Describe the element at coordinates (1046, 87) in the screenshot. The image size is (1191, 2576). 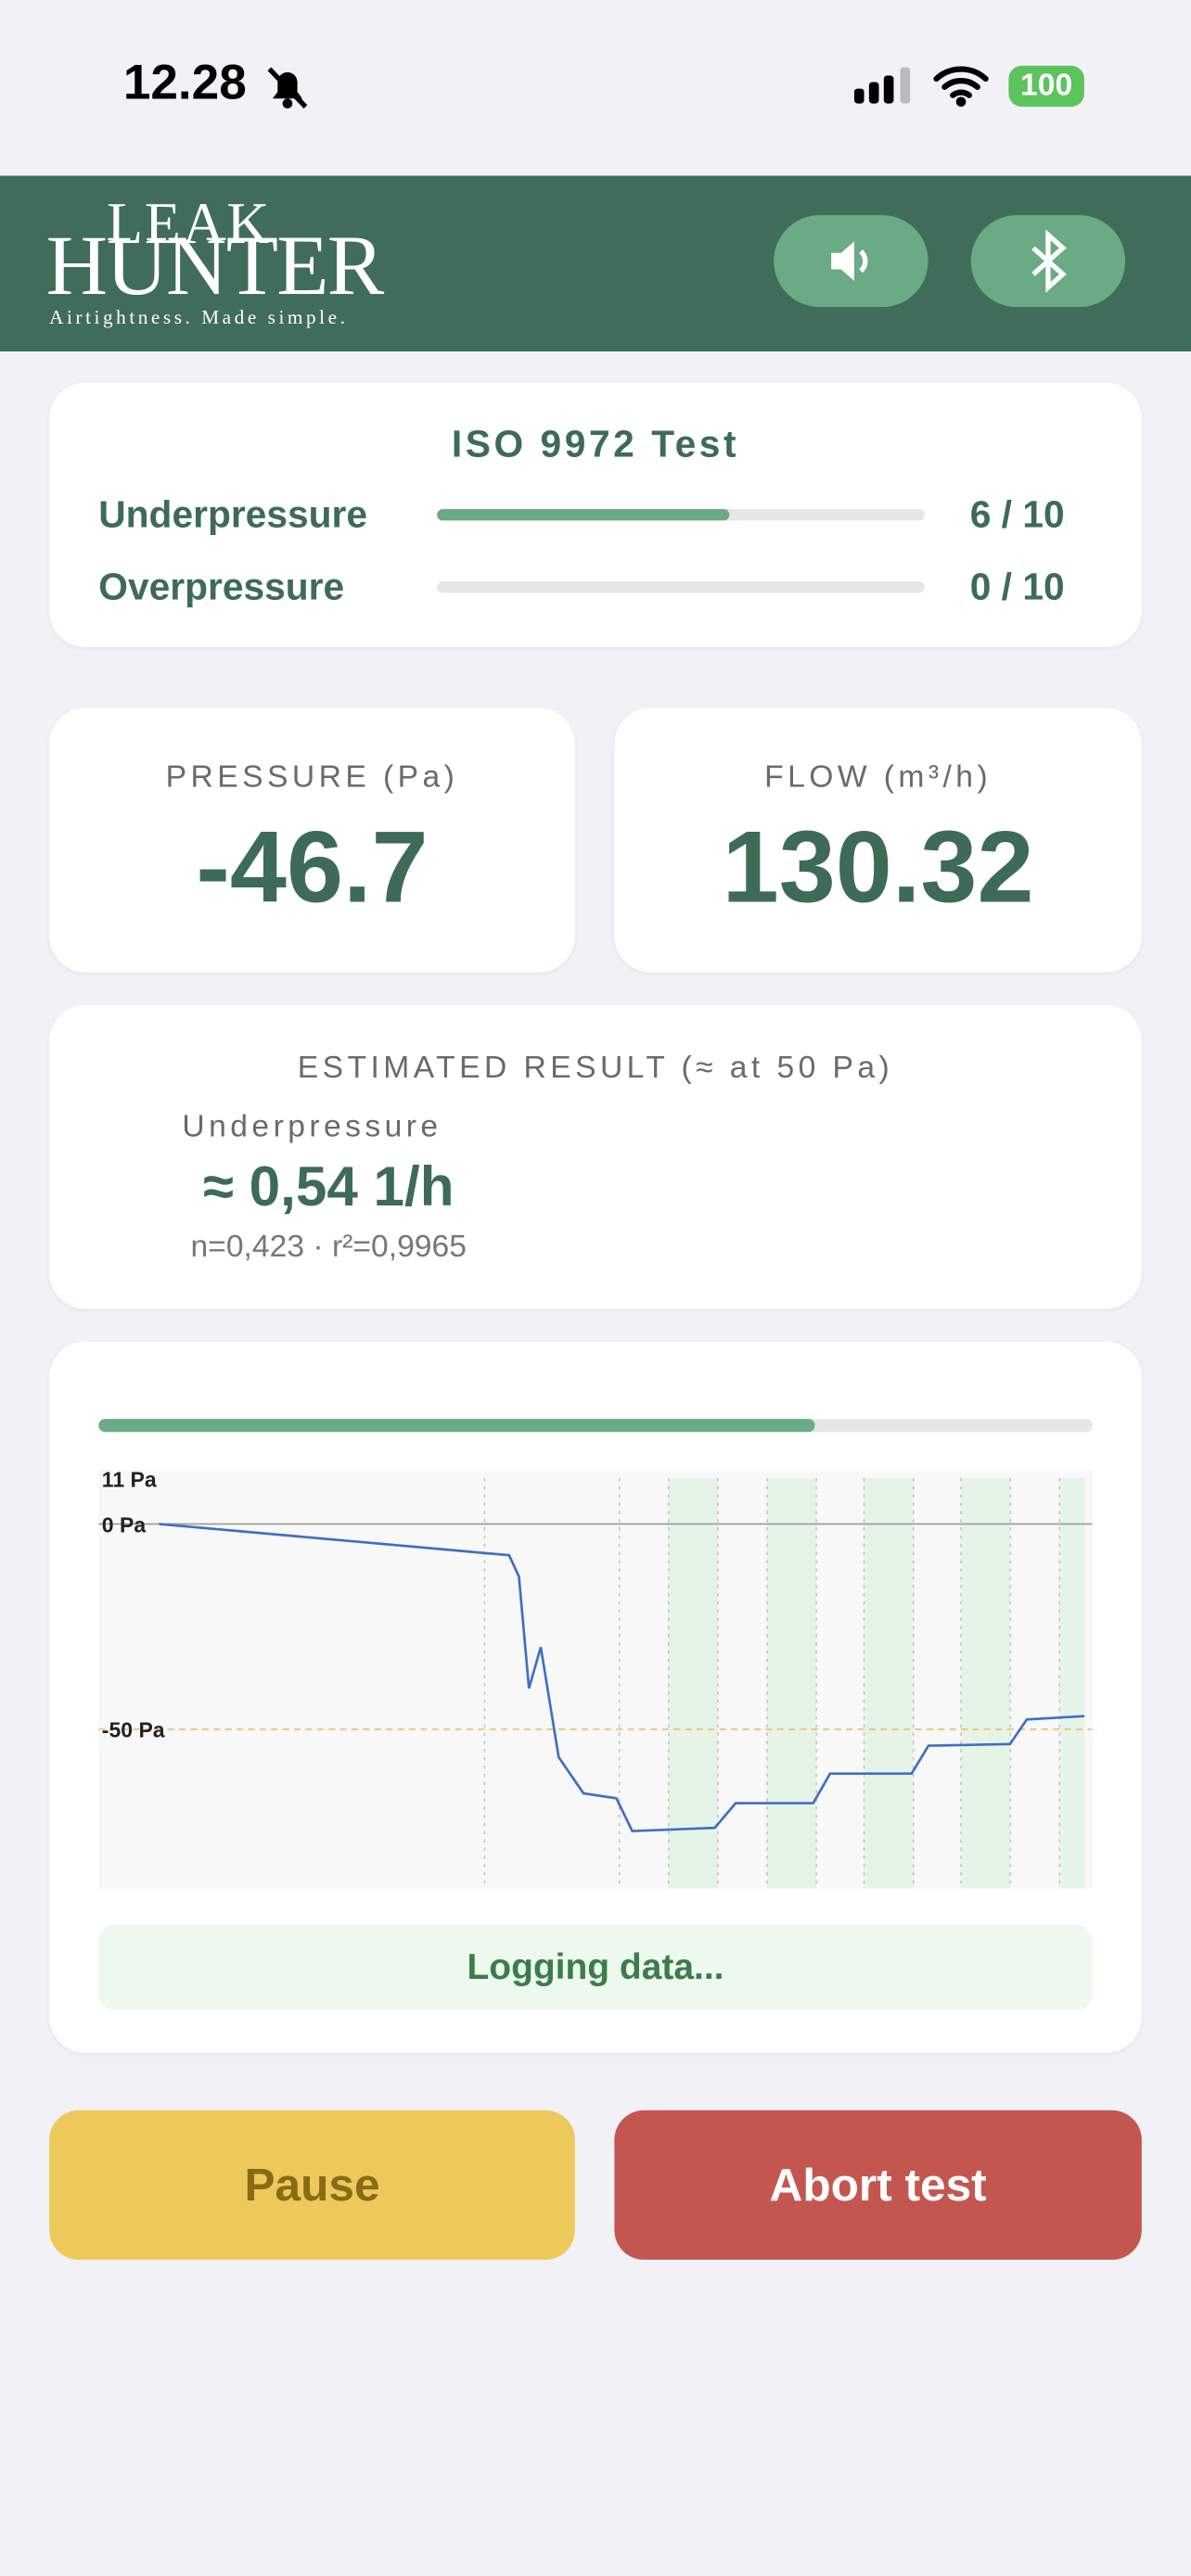
I see `battery: 100` at that location.